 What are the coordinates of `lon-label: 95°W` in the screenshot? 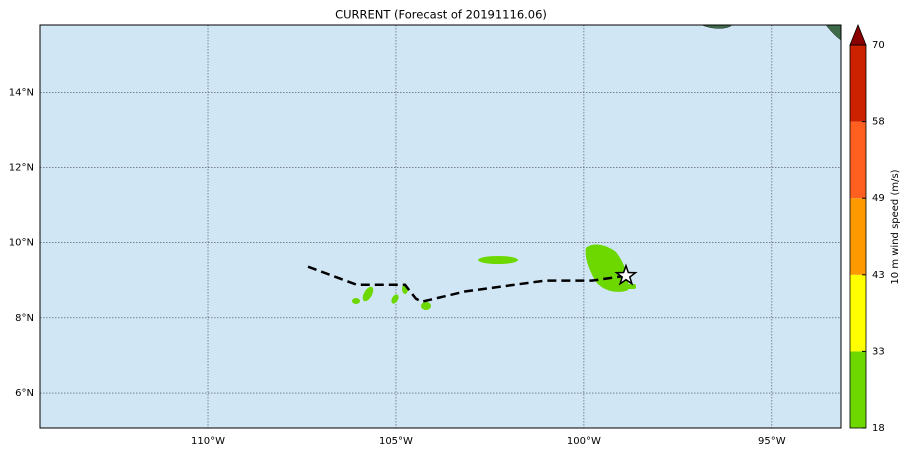 It's located at (772, 441).